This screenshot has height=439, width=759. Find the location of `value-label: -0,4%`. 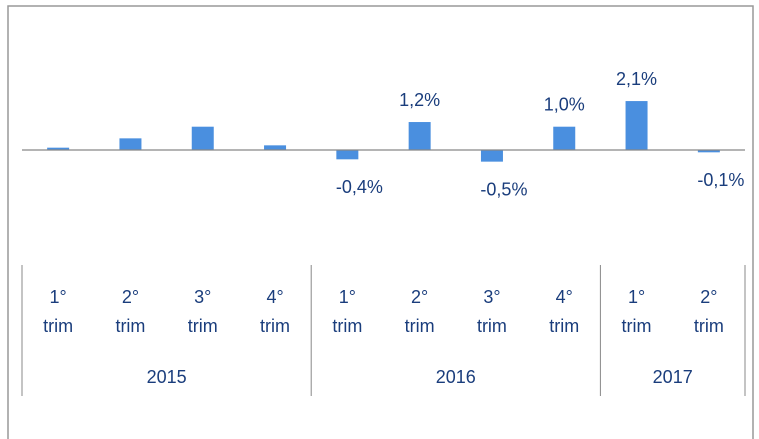

value-label: -0,4% is located at coordinates (359, 187).